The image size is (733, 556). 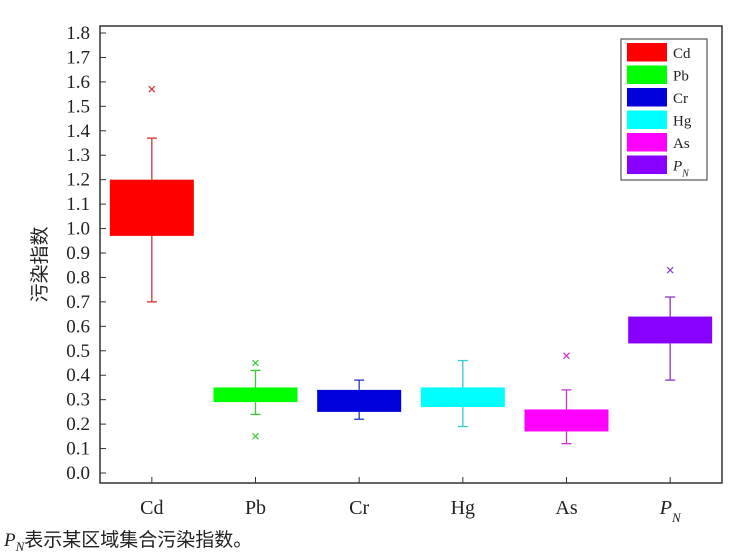 What do you see at coordinates (680, 99) in the screenshot?
I see `legend-label: Cr` at bounding box center [680, 99].